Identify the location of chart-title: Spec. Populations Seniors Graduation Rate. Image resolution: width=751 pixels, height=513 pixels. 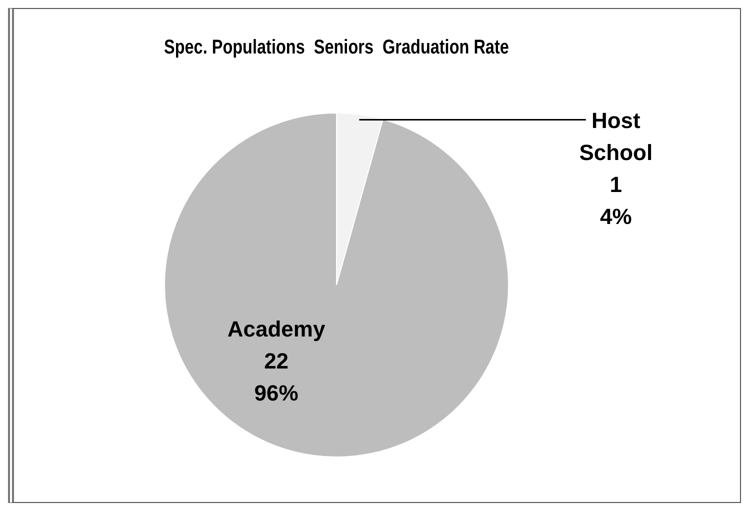
(336, 47).